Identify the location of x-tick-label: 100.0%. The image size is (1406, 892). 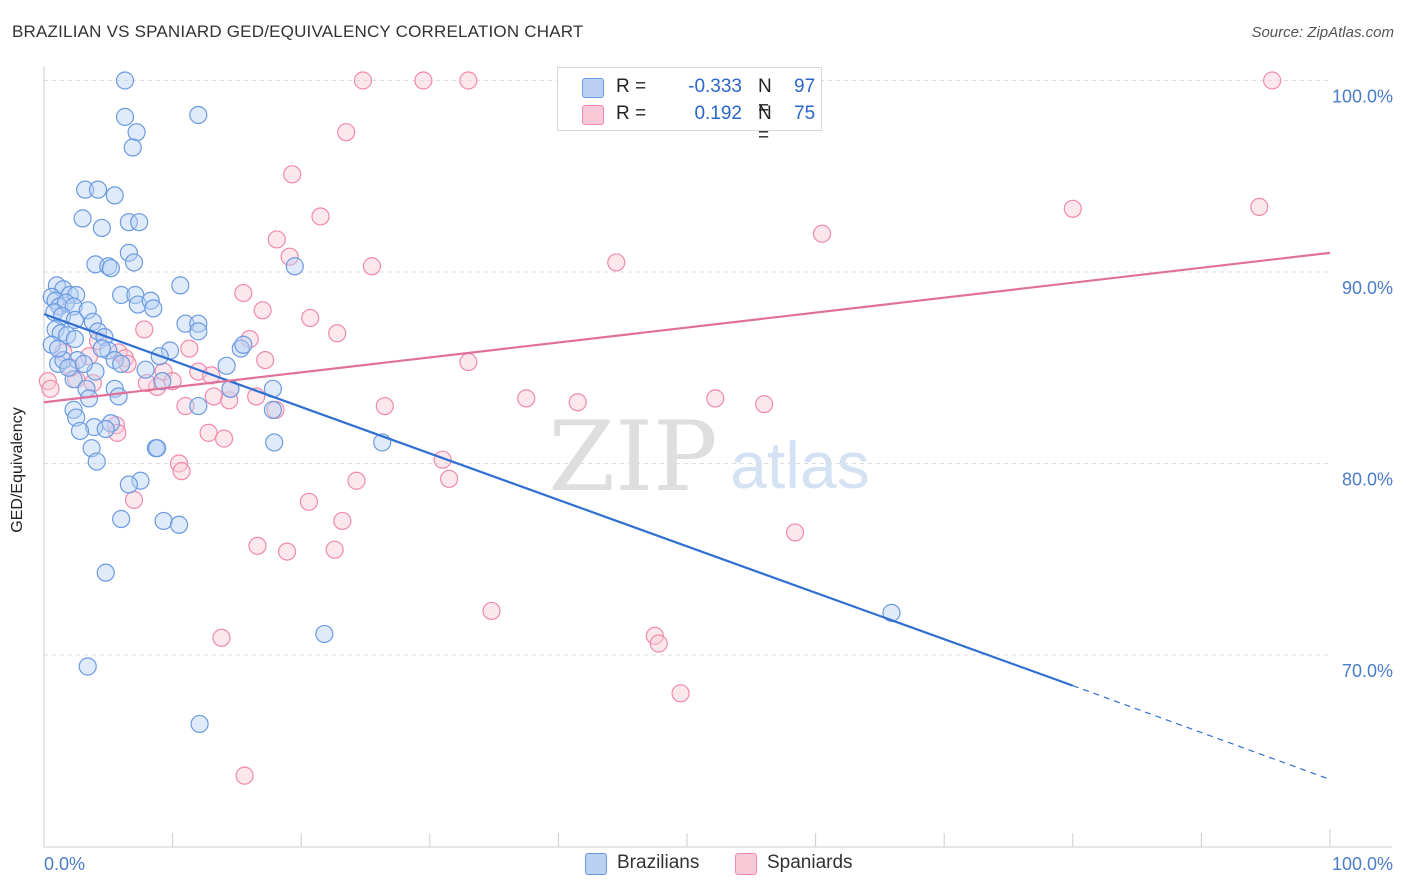
(1362, 864).